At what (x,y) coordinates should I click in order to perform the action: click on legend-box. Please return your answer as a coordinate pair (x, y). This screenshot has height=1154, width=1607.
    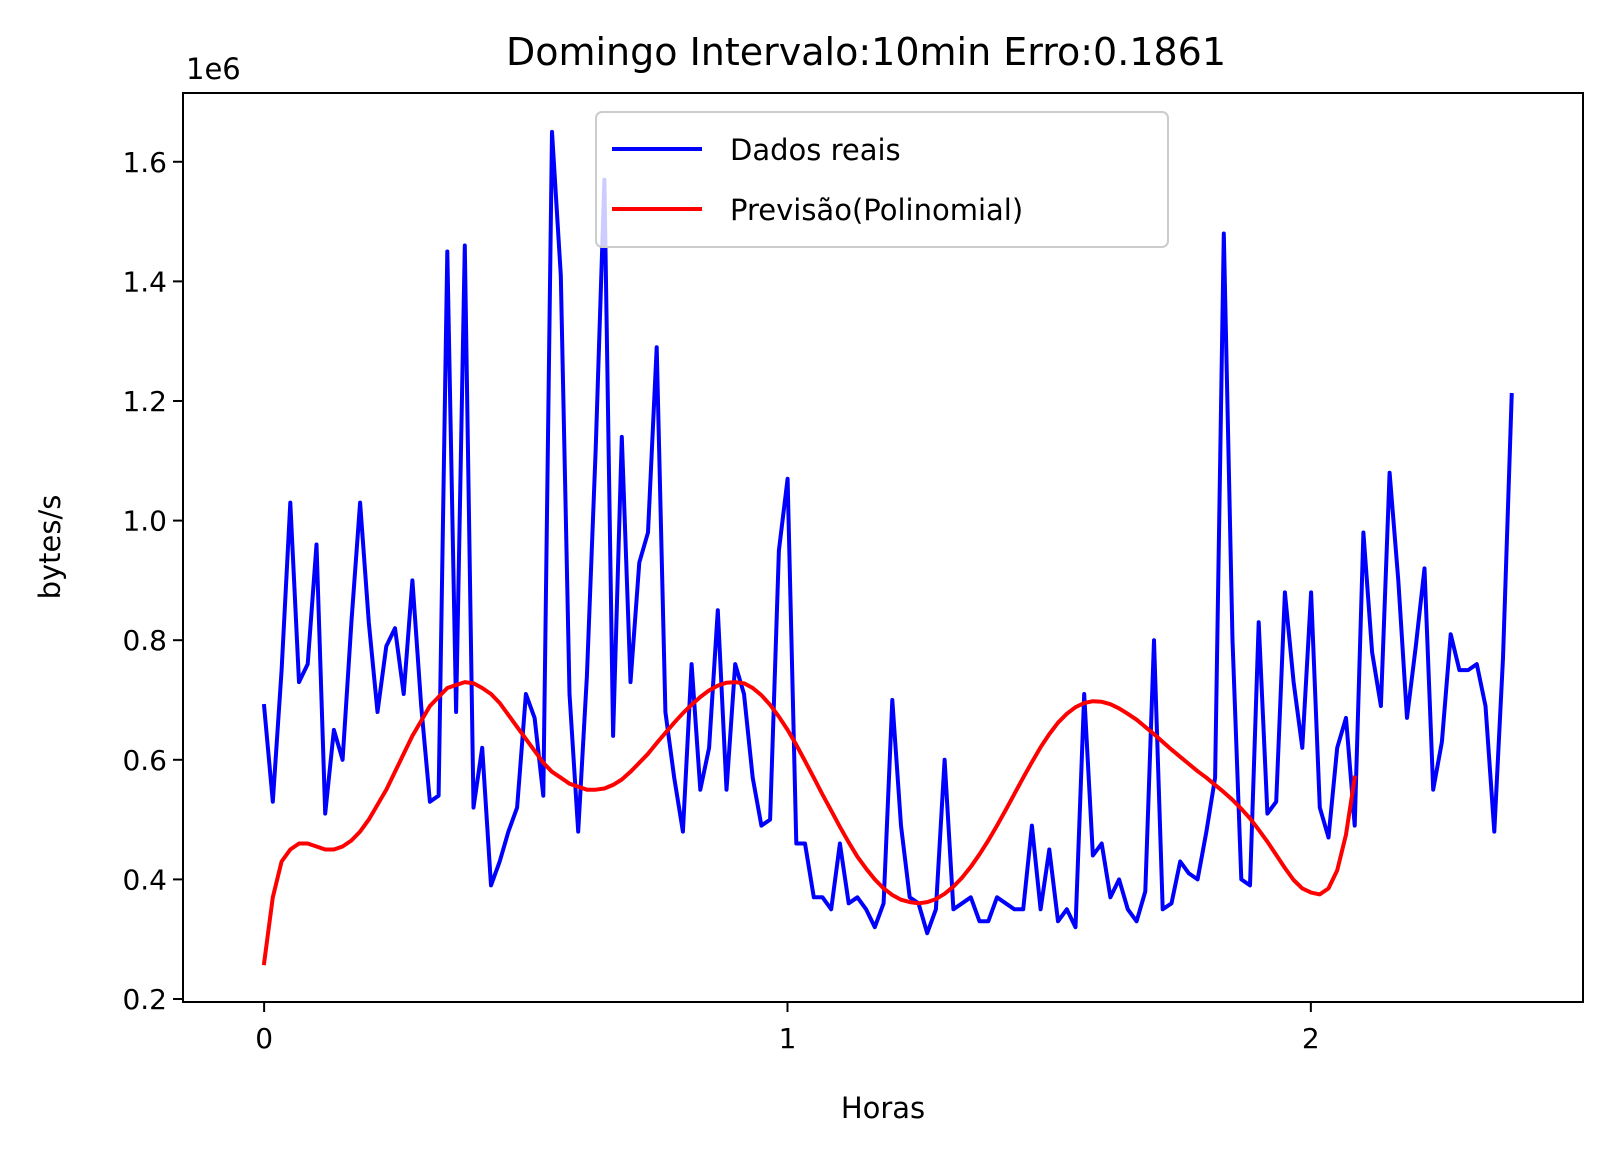
    Looking at the image, I should click on (882, 179).